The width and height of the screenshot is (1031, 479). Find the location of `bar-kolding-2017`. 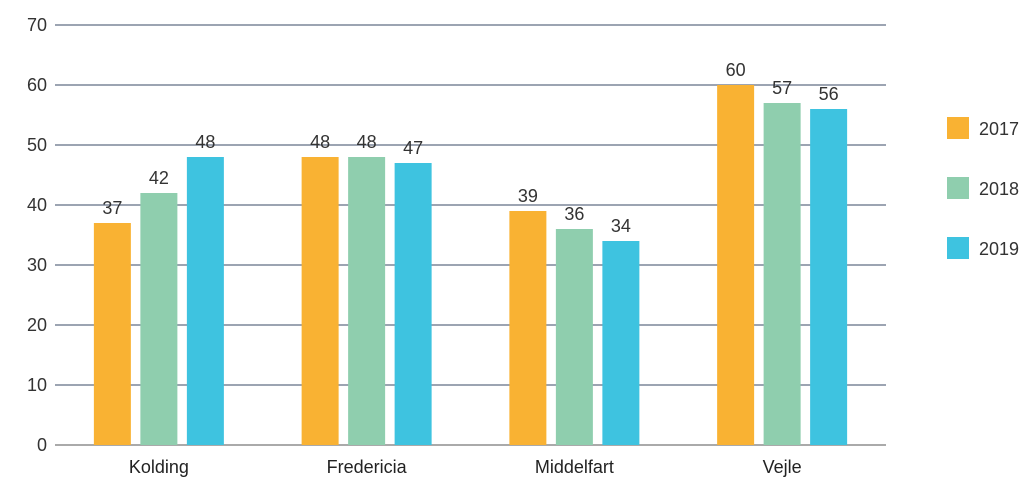

bar-kolding-2017 is located at coordinates (112, 334).